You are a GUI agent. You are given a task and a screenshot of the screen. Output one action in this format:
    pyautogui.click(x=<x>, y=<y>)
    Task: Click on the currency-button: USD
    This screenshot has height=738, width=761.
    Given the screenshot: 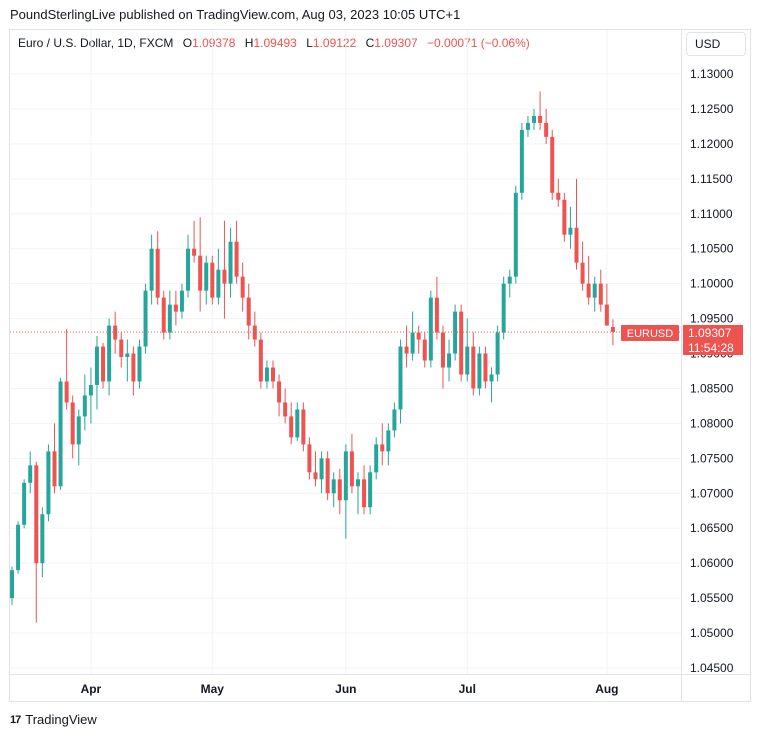 What is the action you would take?
    pyautogui.click(x=716, y=44)
    